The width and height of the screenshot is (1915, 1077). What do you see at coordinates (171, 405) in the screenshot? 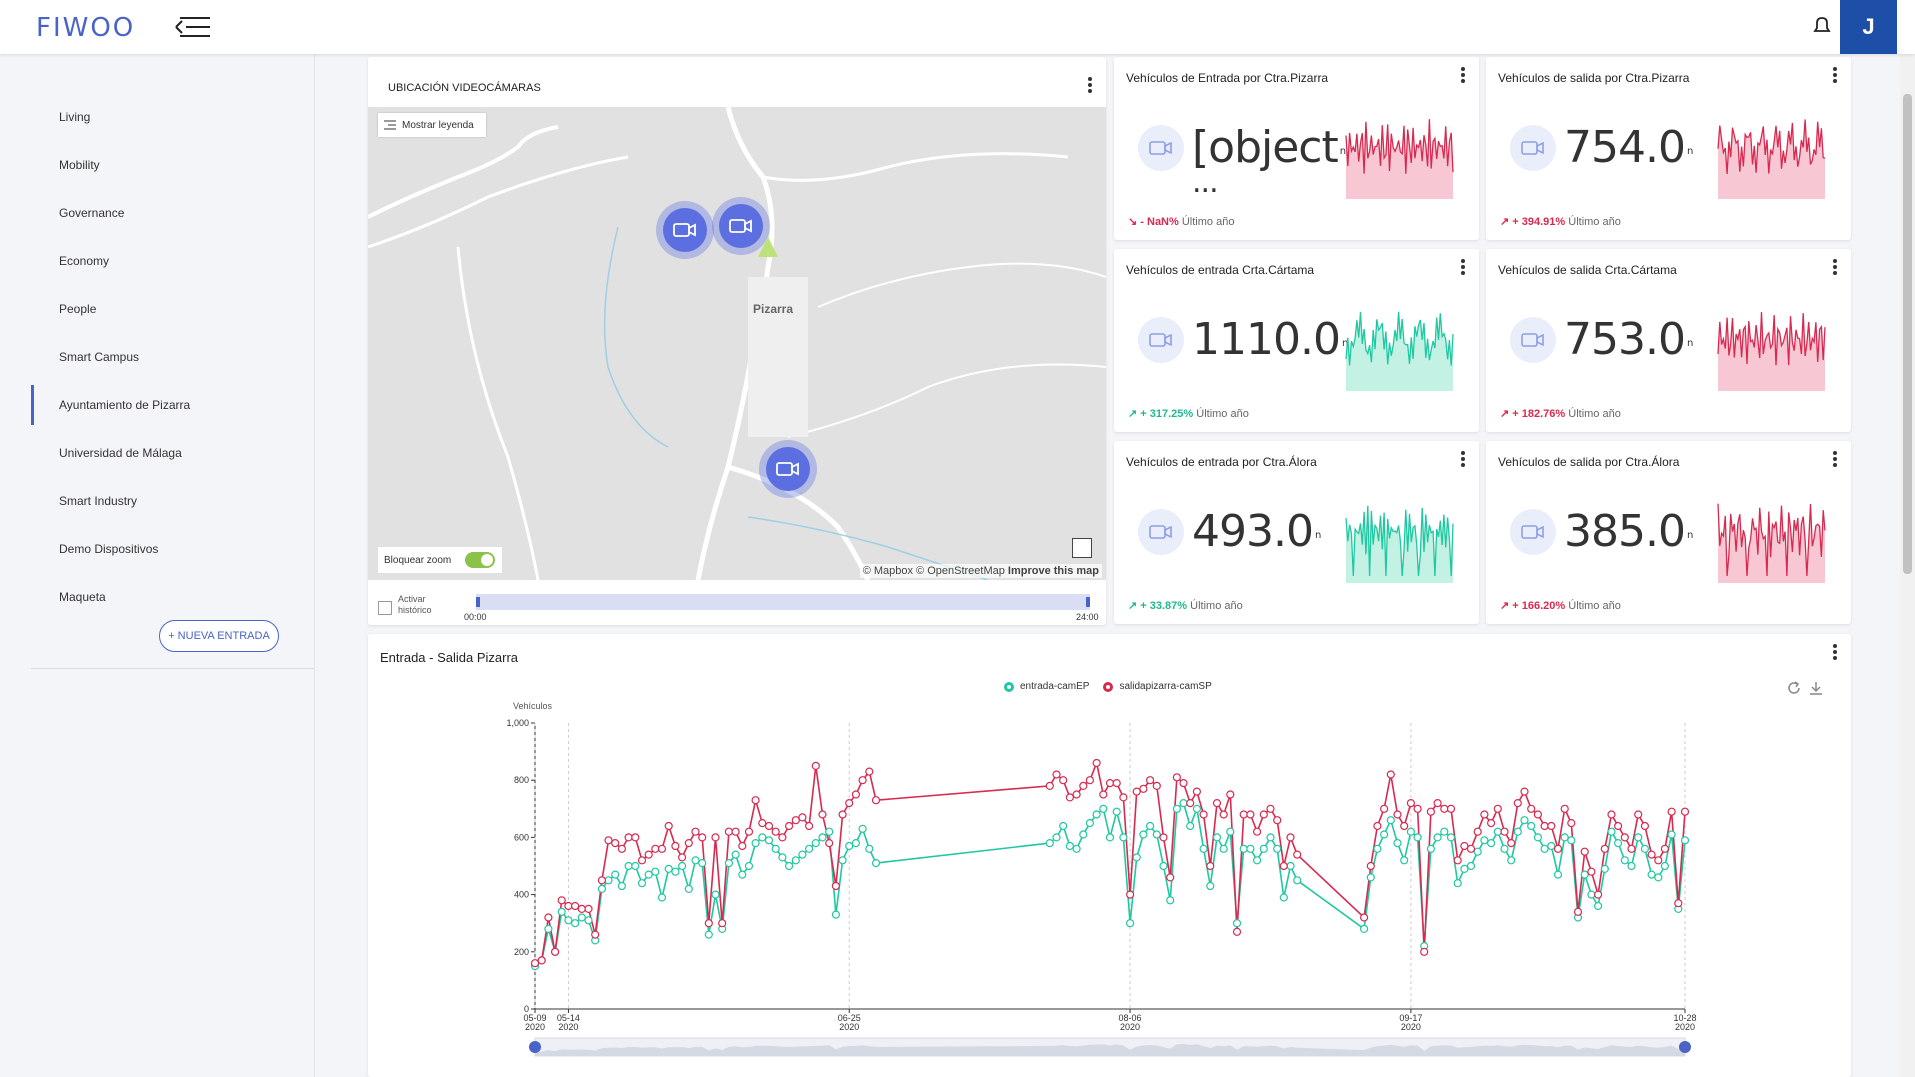
I see `sidebar-item-ayuntamiento-pizarra: Ayuntamiento de Pizarra` at bounding box center [171, 405].